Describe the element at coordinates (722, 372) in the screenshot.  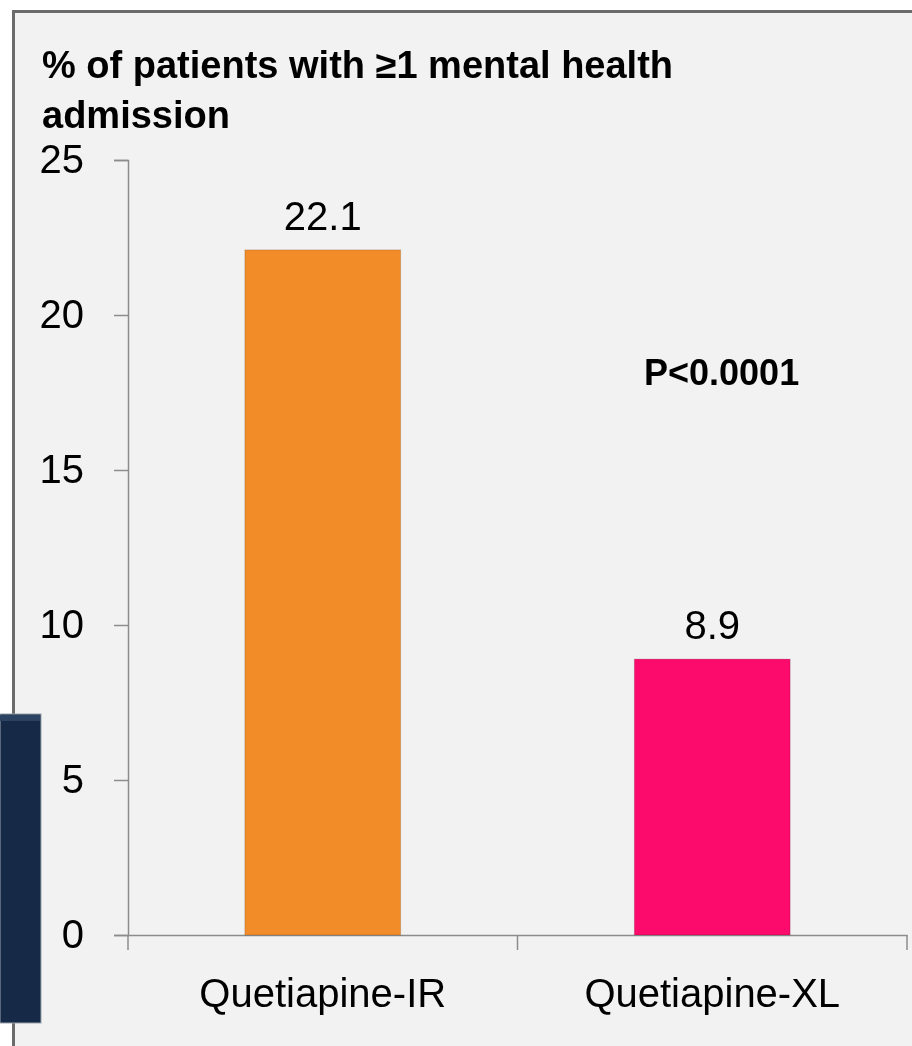
I see `annotation: P<0.0001` at that location.